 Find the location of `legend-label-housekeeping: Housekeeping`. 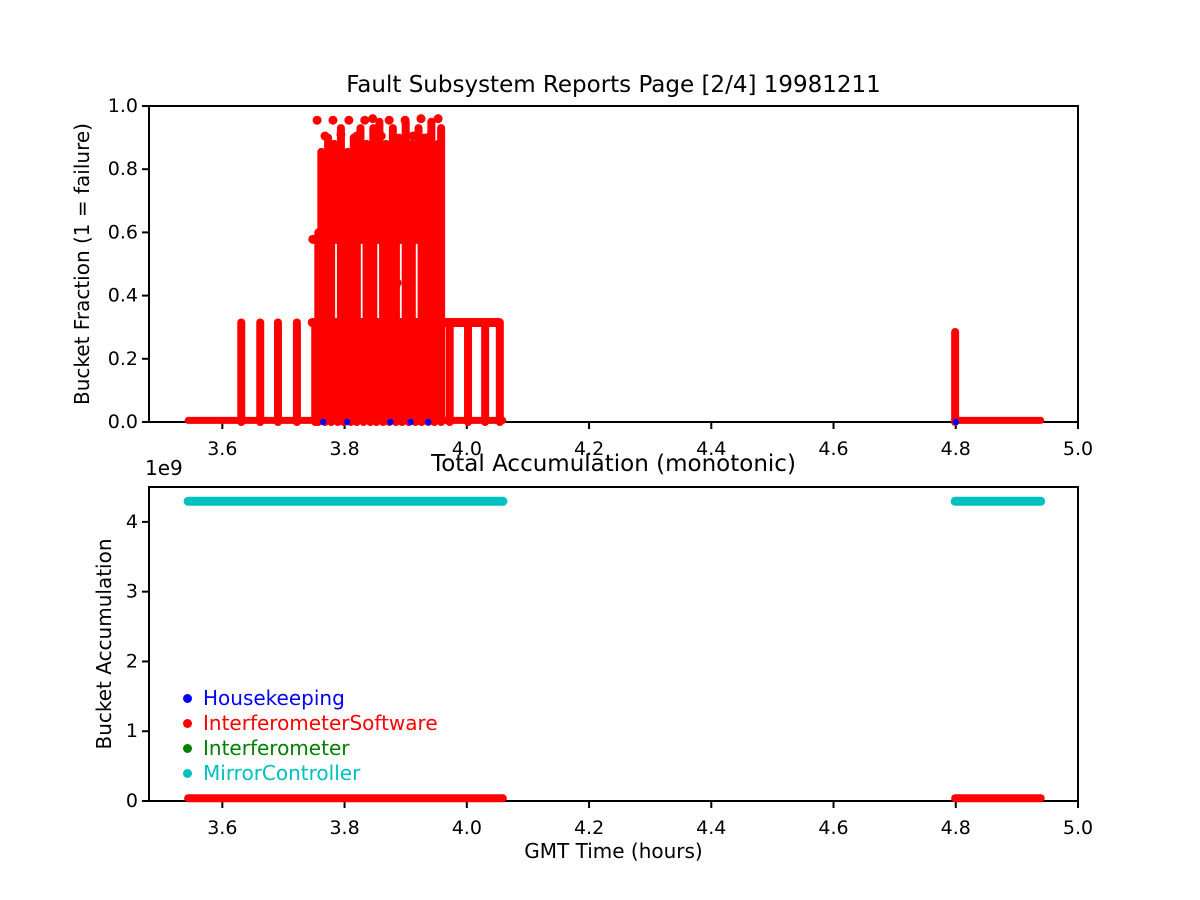

legend-label-housekeeping: Housekeeping is located at coordinates (274, 698).